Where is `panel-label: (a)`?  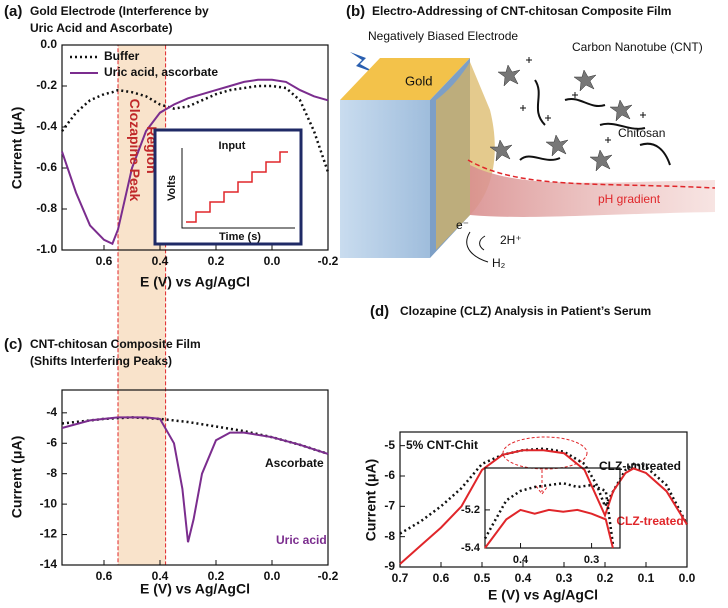
panel-label: (a) is located at coordinates (13, 11).